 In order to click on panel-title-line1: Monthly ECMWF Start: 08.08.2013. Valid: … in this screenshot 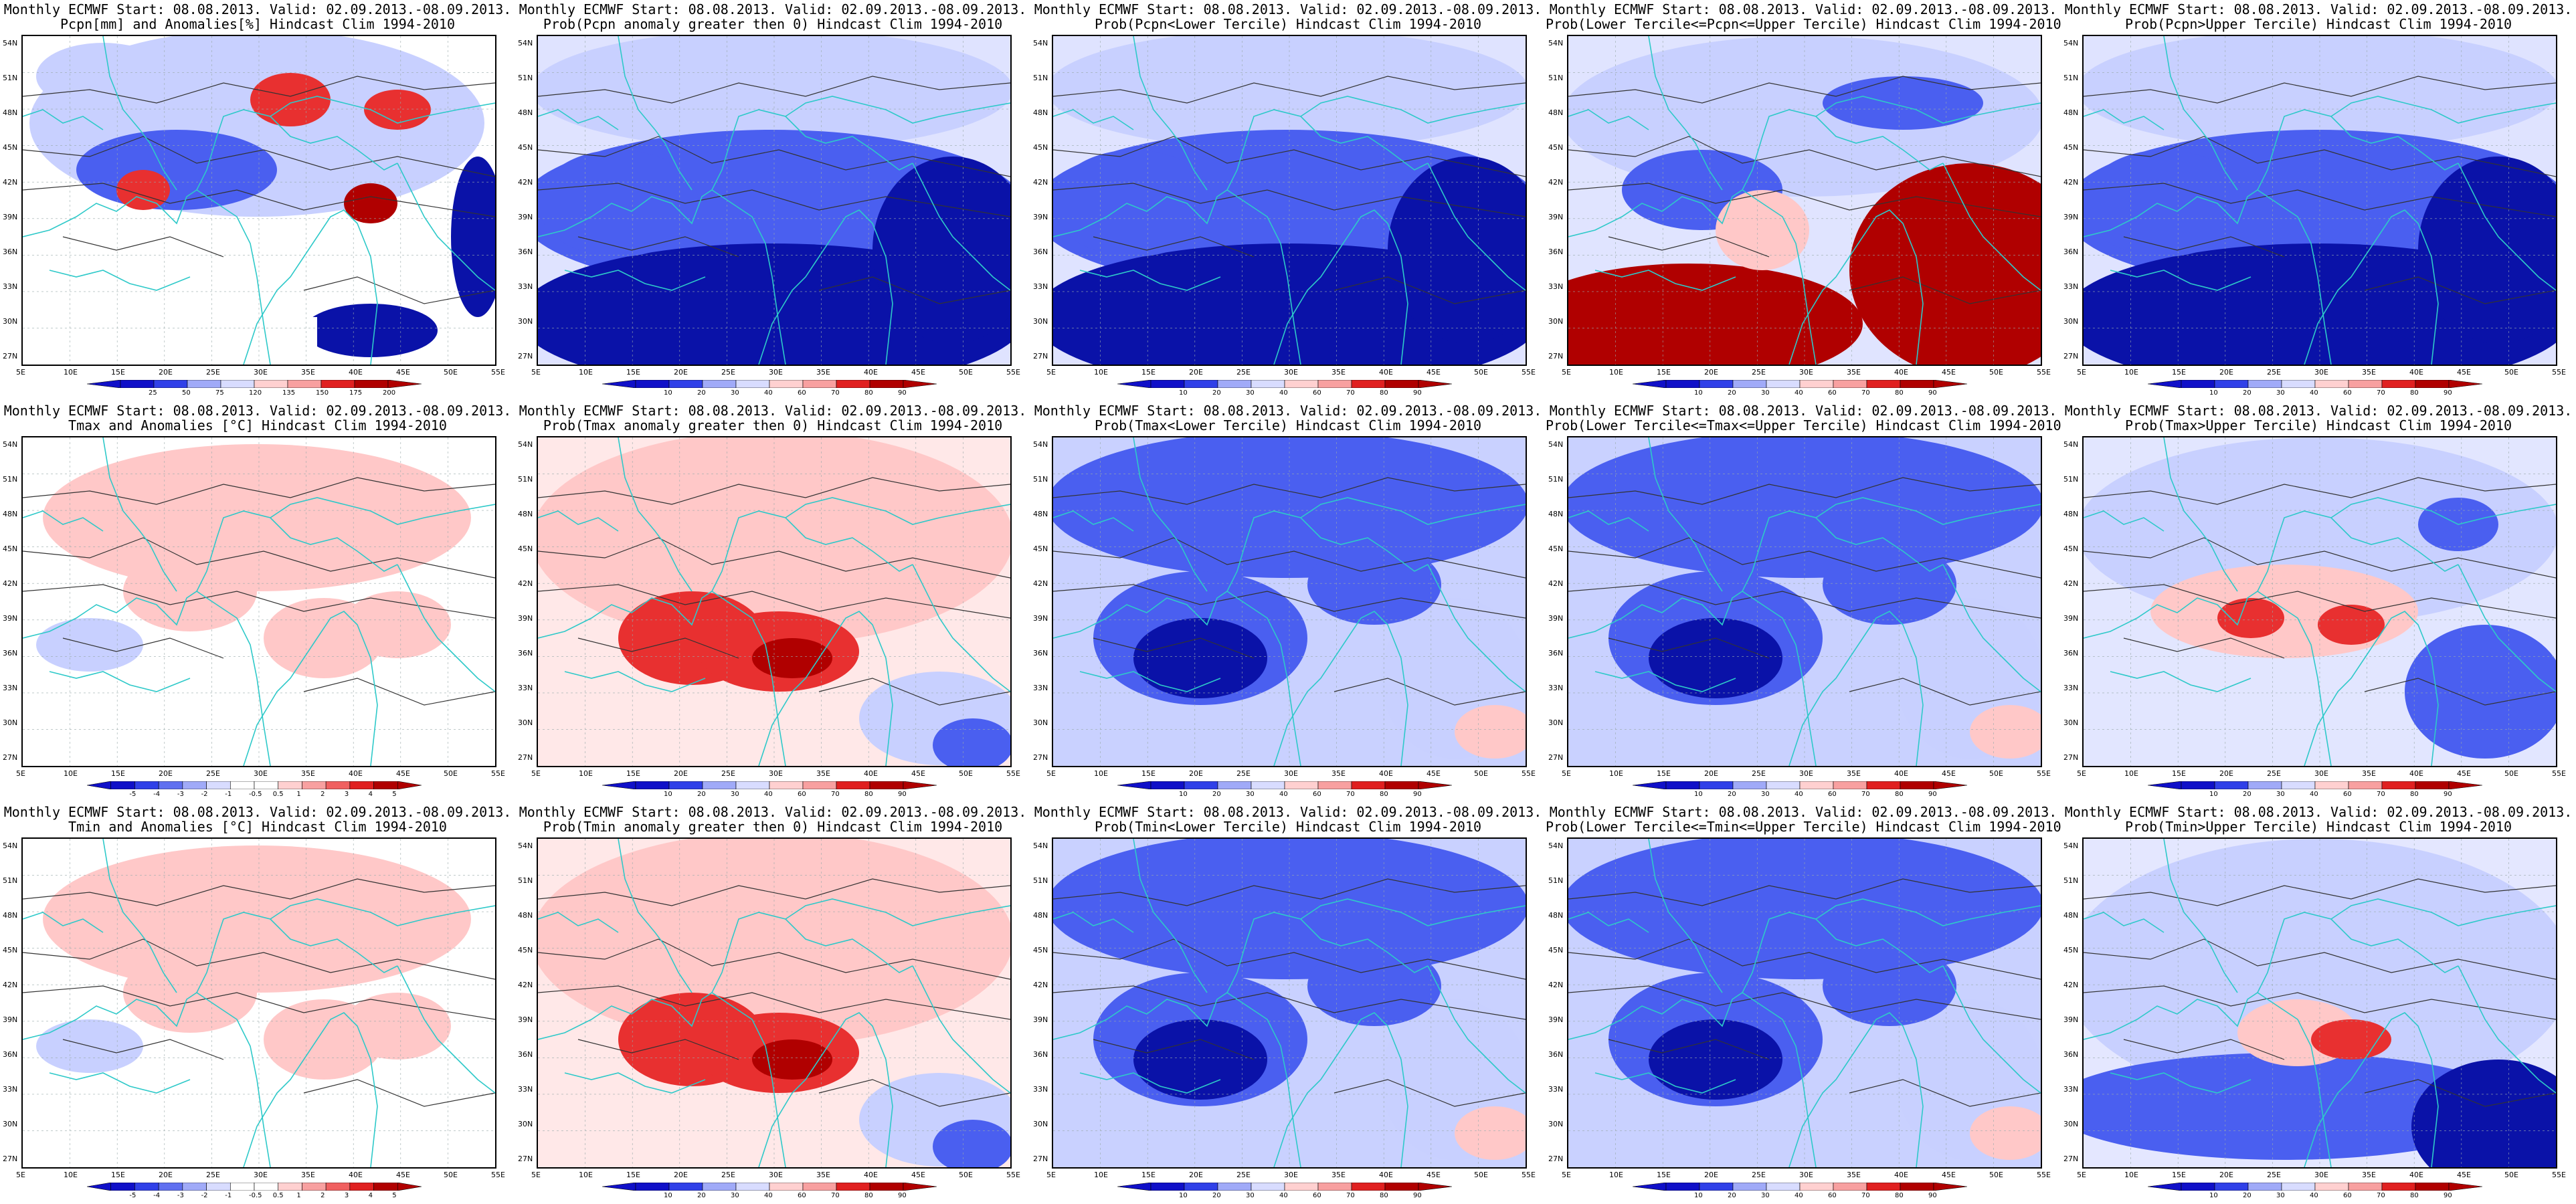, I will do `click(2318, 411)`.